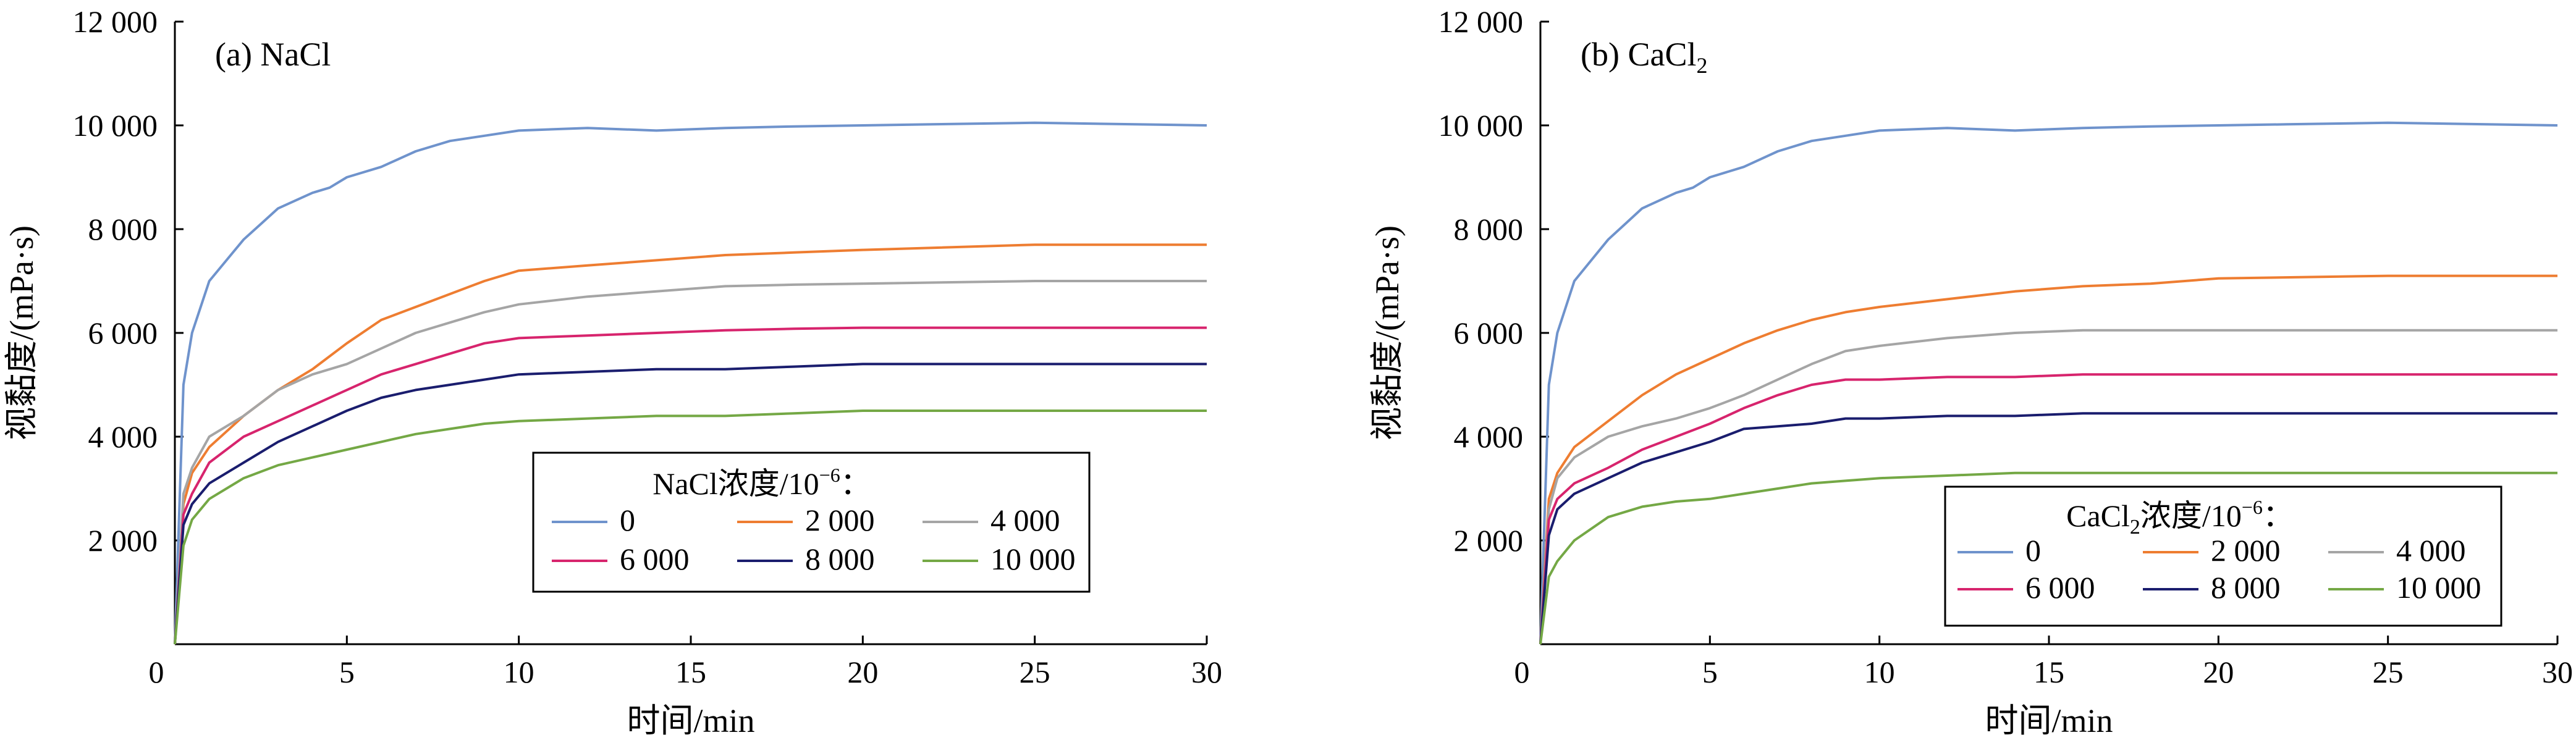  Describe the element at coordinates (761, 482) in the screenshot. I see `legend-title: NaCl浓度/10−6：` at that location.